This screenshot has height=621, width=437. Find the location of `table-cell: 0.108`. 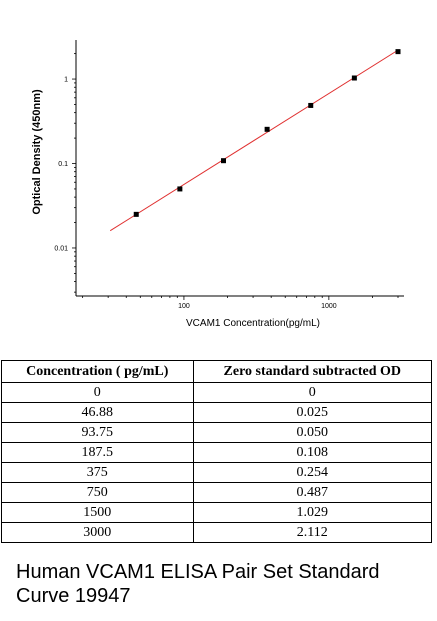

table-cell: 0.108 is located at coordinates (312, 452).